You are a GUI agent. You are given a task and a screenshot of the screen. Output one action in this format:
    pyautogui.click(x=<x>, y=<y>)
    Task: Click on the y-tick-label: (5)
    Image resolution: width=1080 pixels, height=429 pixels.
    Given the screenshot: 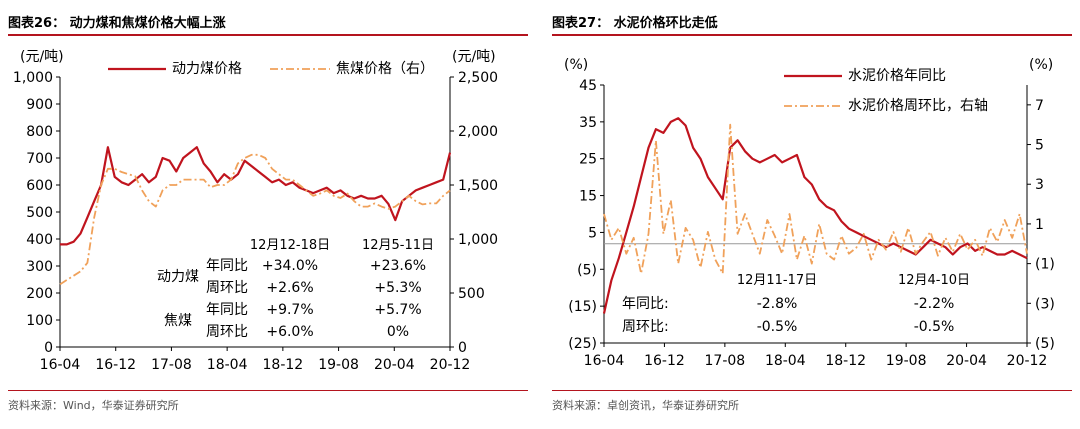 What is the action you would take?
    pyautogui.click(x=587, y=270)
    